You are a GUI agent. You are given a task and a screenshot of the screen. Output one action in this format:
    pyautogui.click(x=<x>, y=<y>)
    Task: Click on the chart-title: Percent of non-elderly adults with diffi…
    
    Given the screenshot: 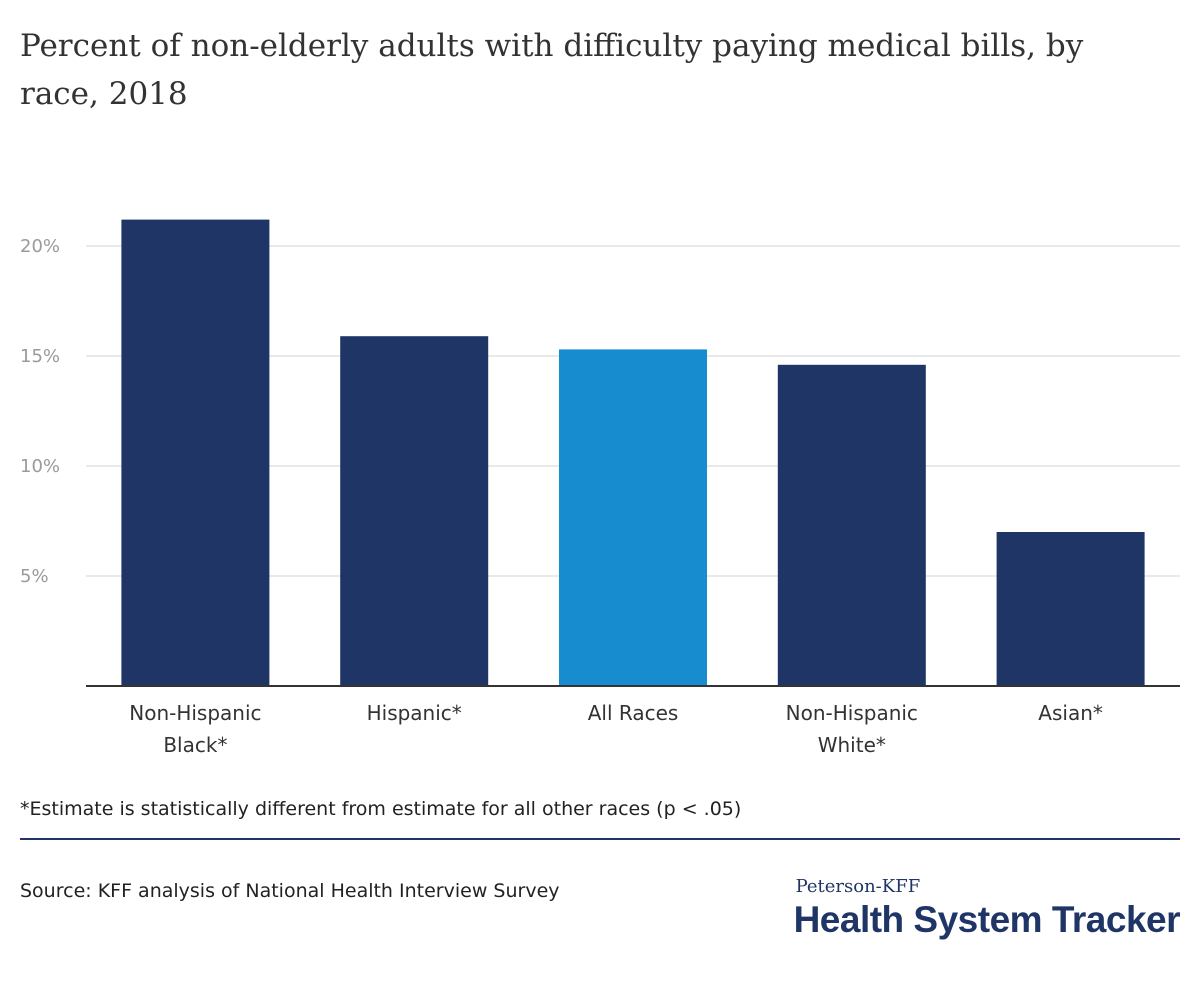 What is the action you would take?
    pyautogui.click(x=552, y=70)
    